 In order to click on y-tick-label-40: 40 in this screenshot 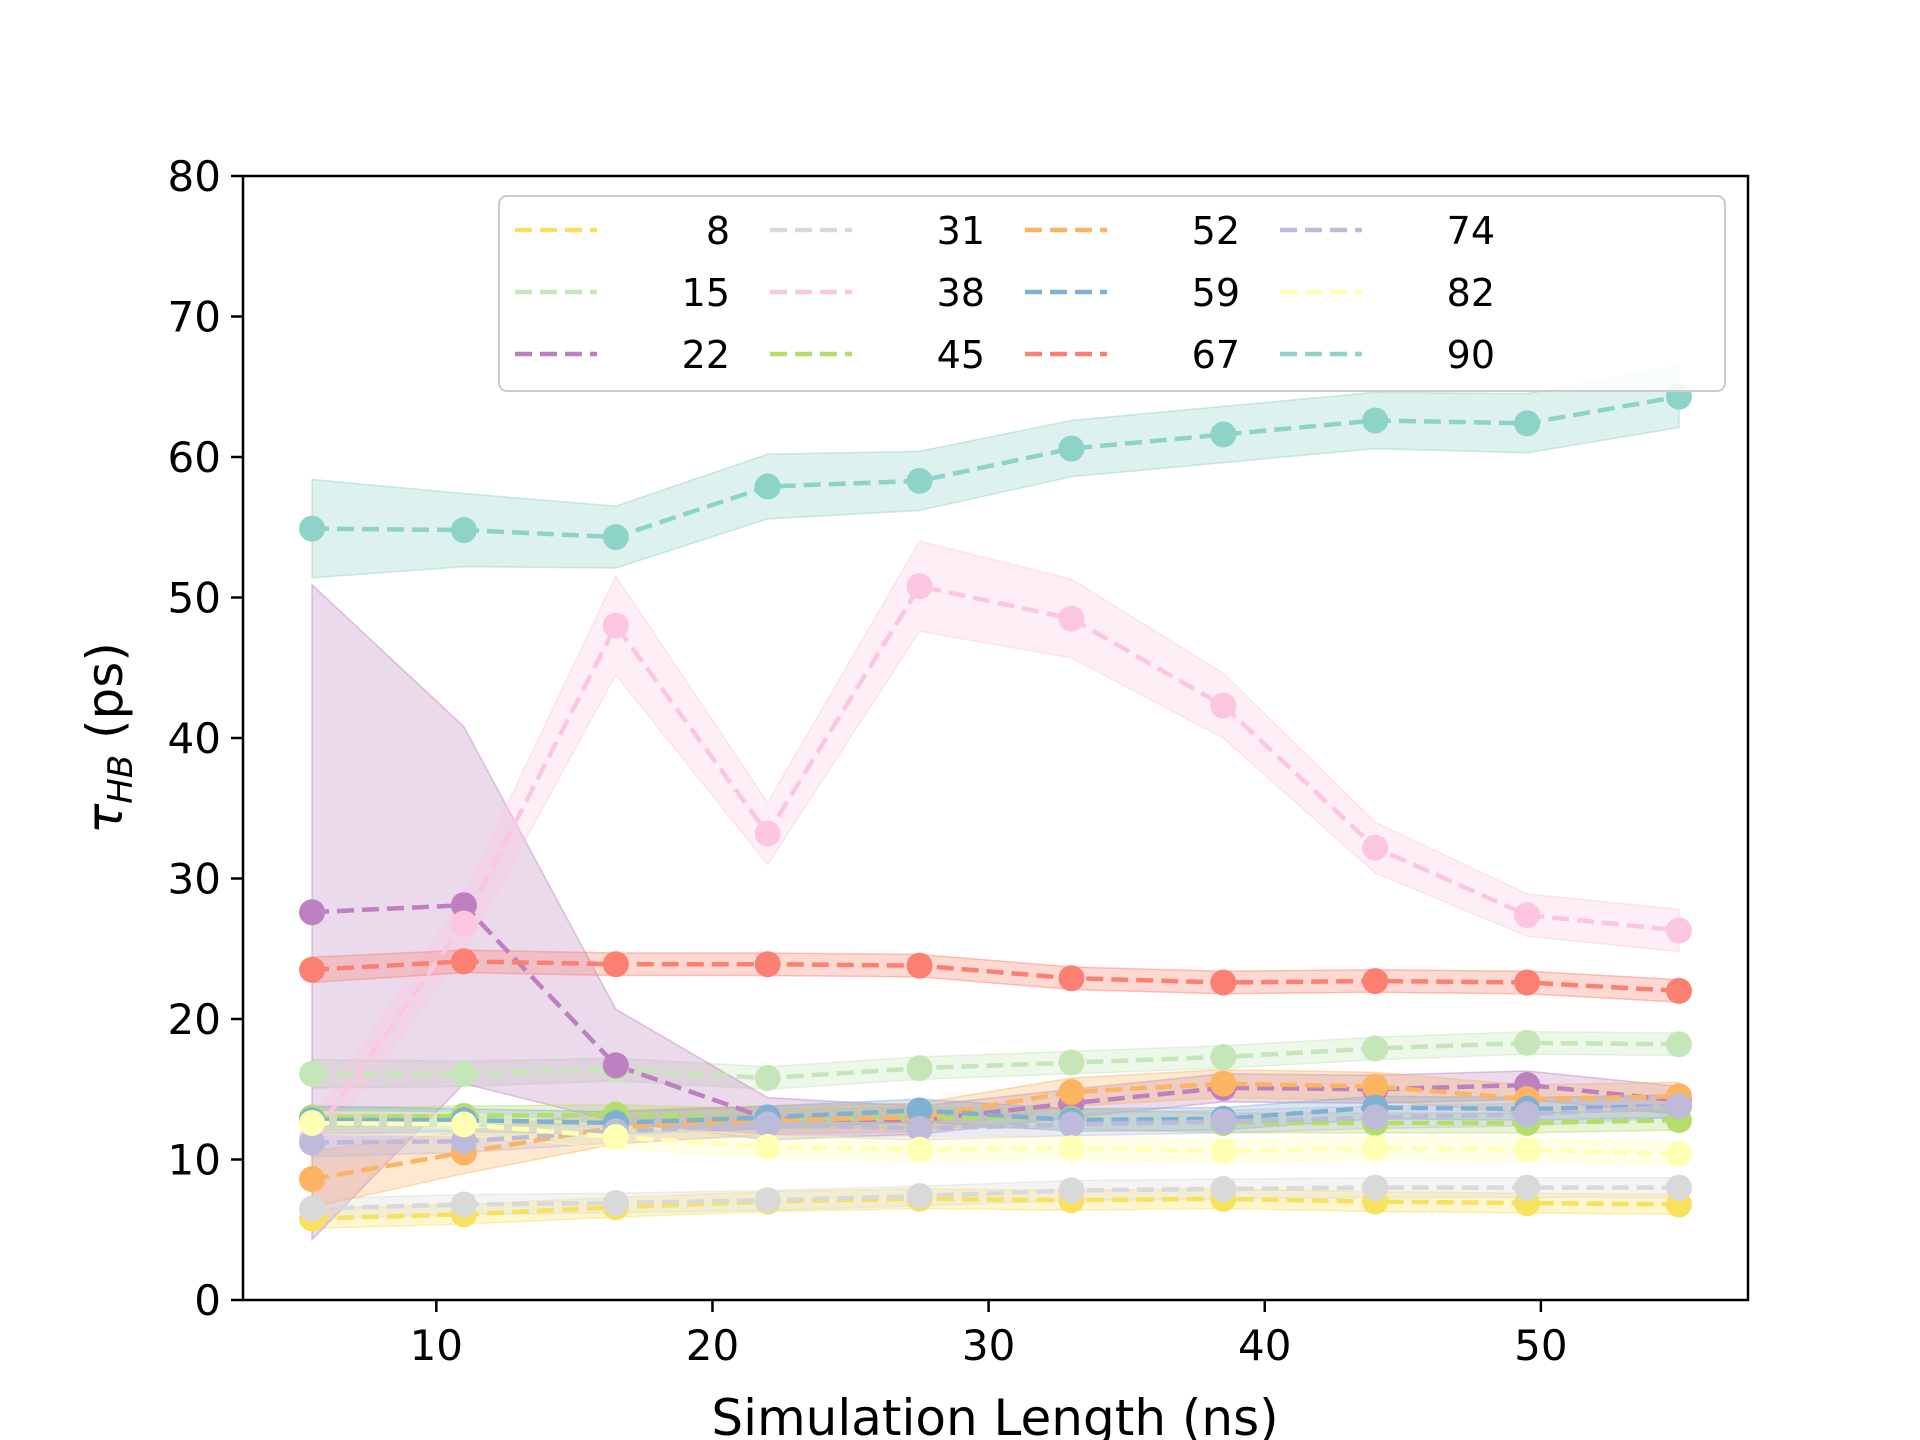, I will do `click(194, 738)`.